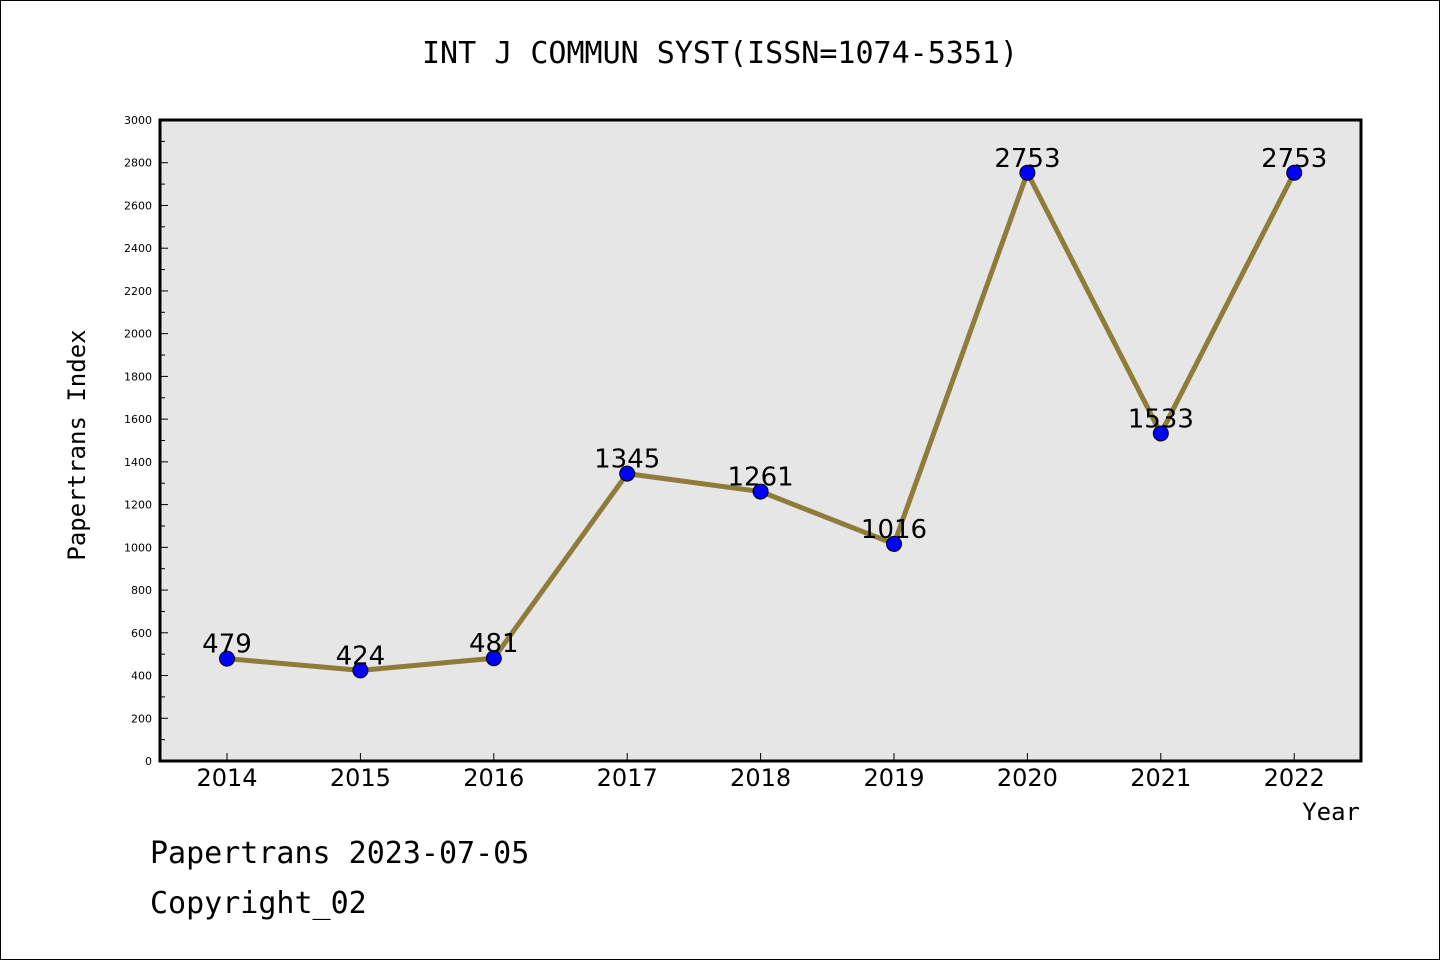 The height and width of the screenshot is (960, 1440). I want to click on y-tick-label: 2000, so click(138, 334).